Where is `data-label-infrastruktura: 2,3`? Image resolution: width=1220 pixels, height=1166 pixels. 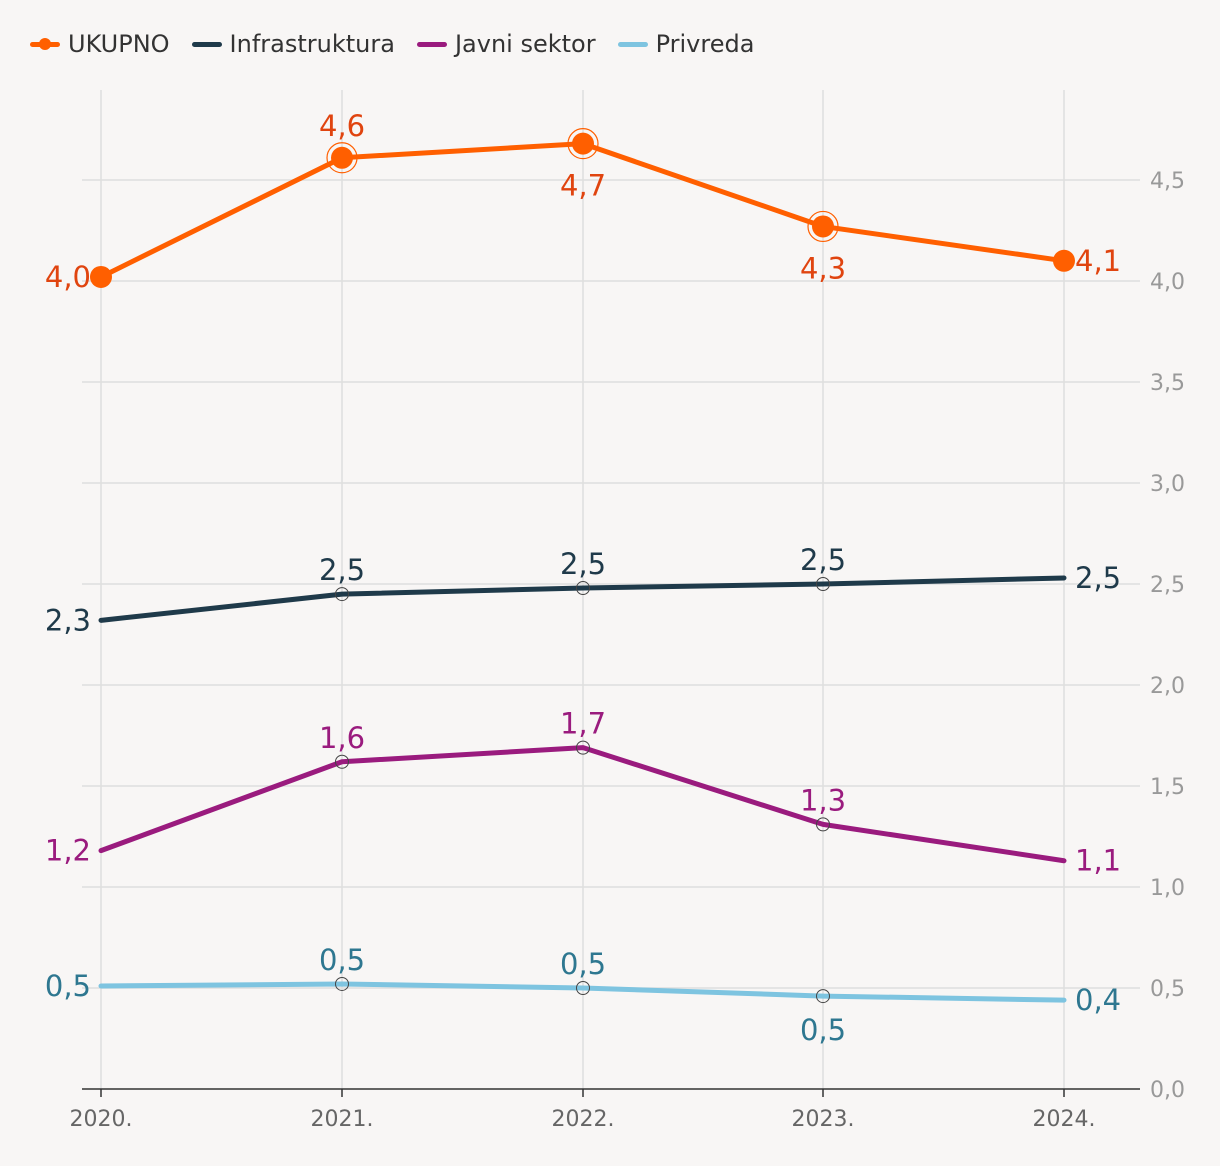 data-label-infrastruktura: 2,3 is located at coordinates (68, 620).